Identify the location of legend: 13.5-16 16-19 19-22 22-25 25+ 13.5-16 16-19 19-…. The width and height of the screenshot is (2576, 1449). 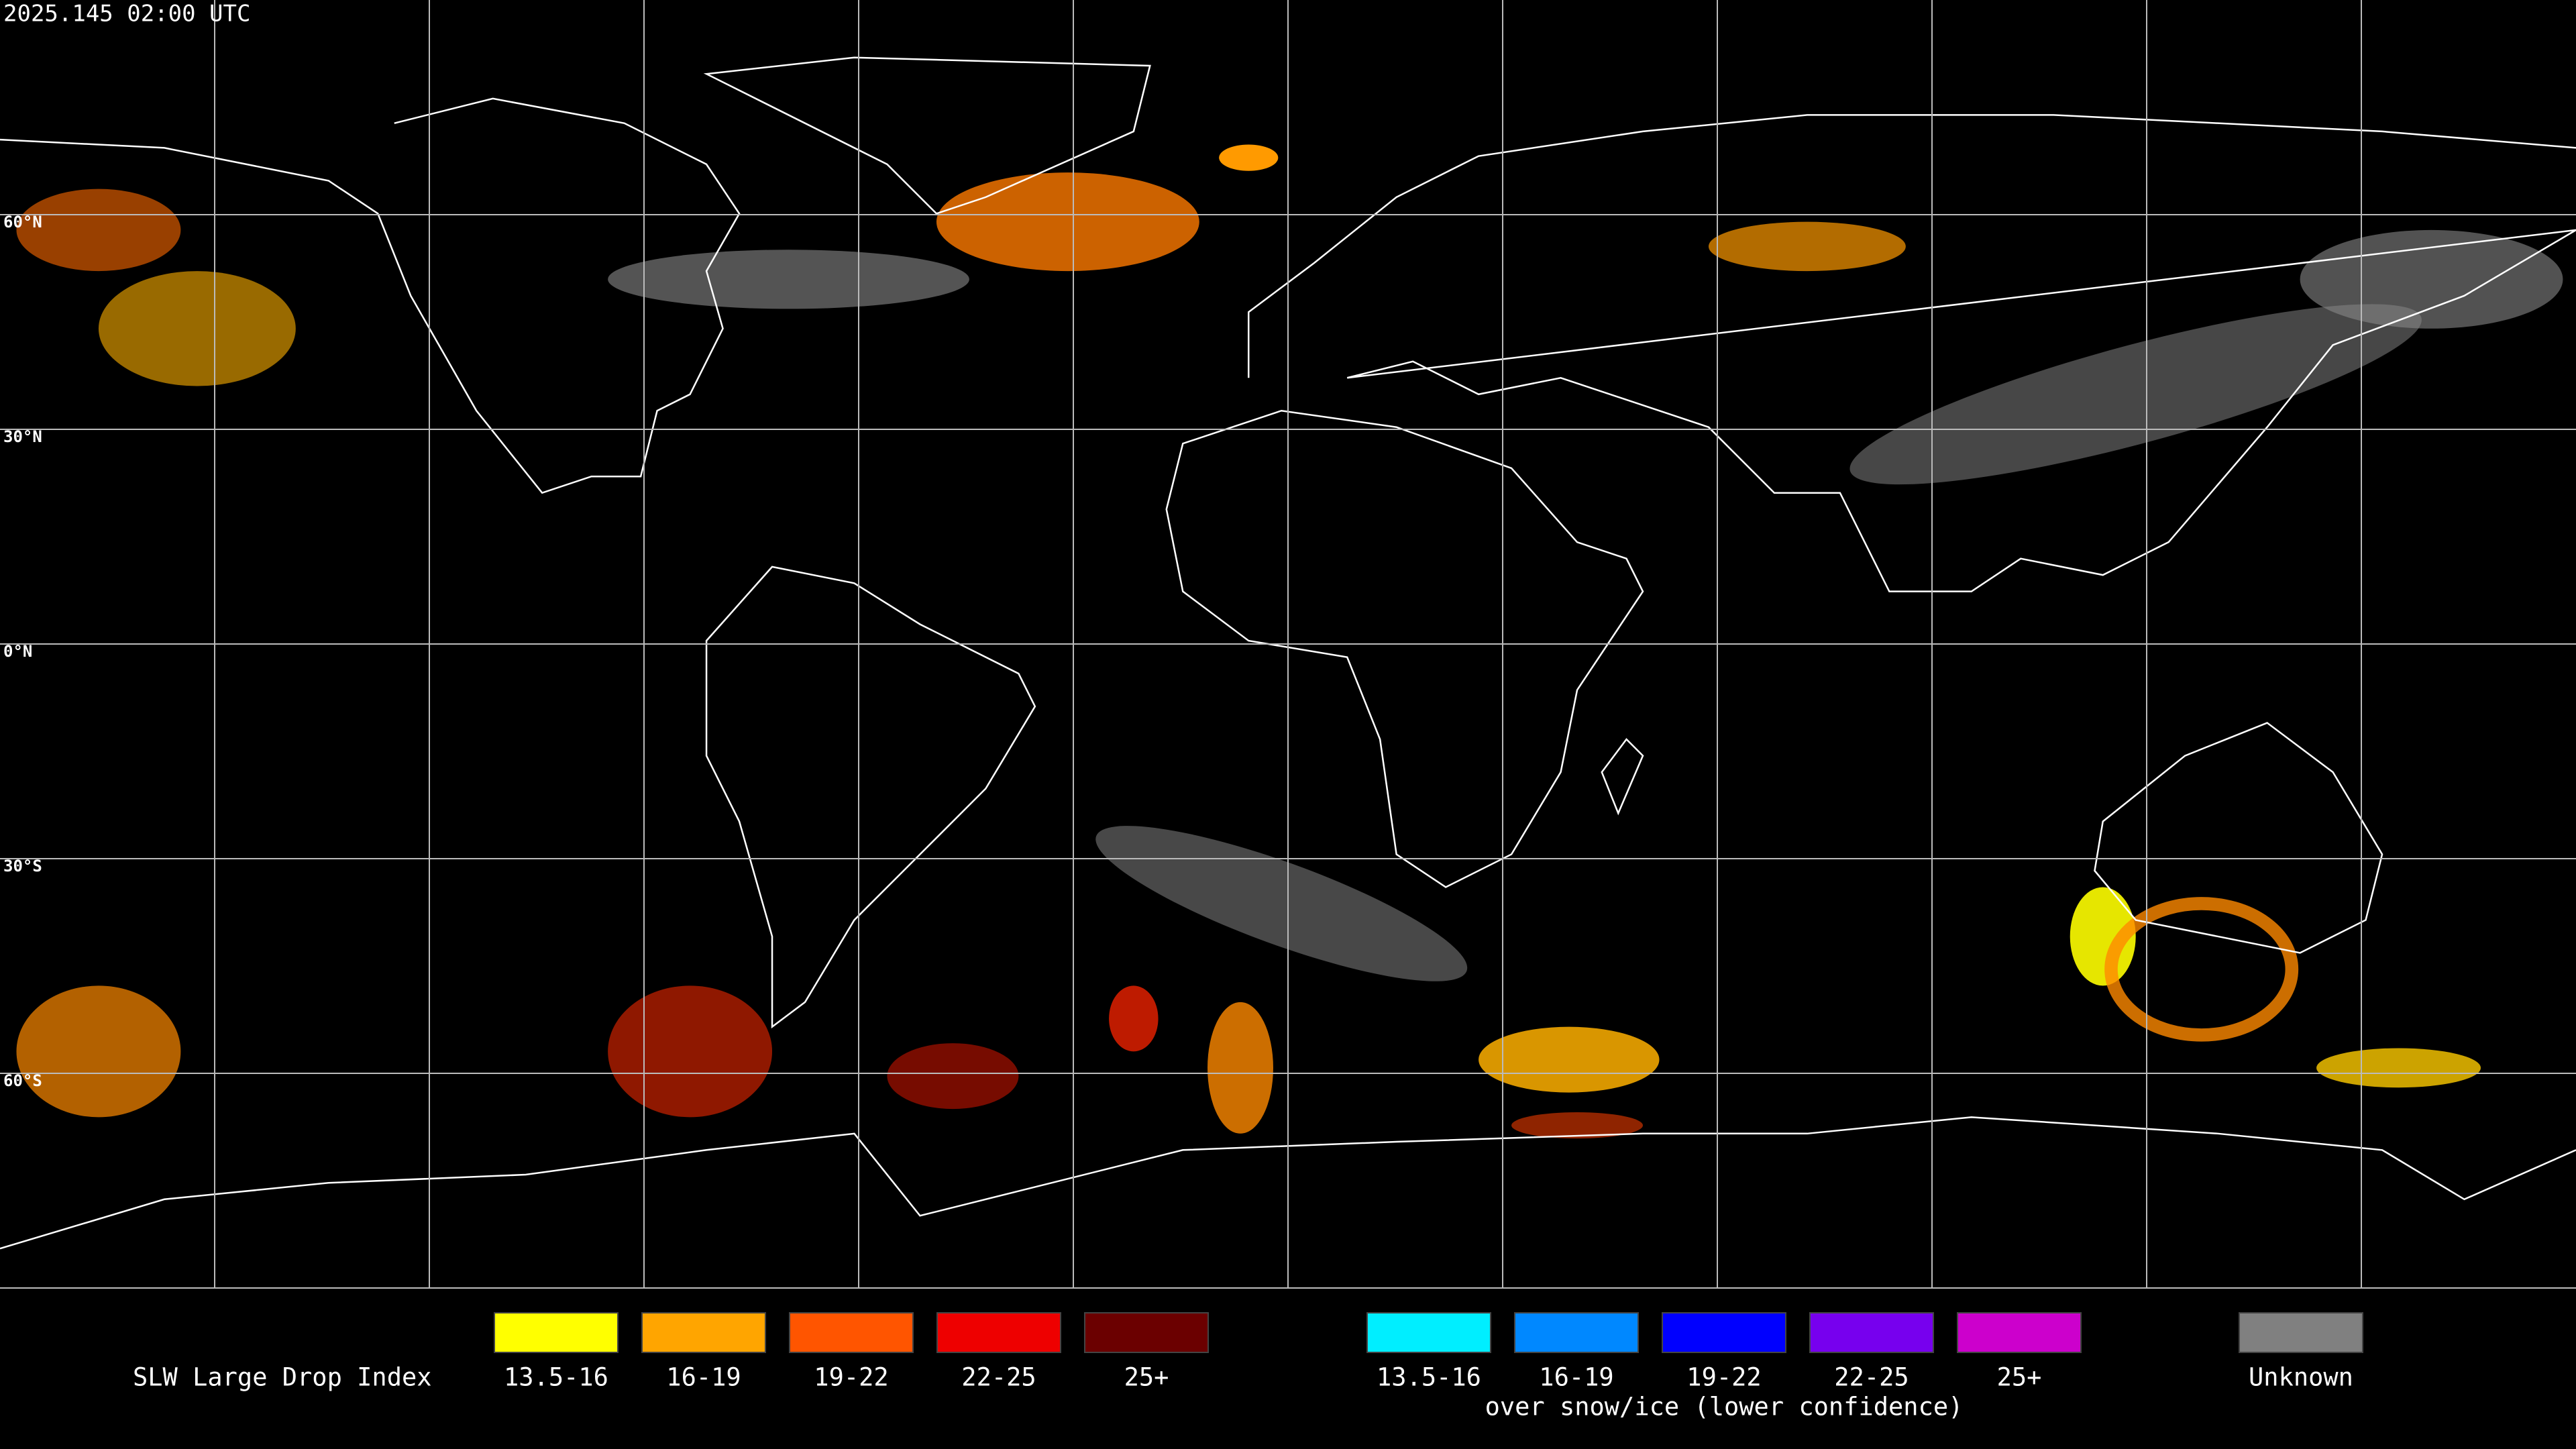
(1428, 1366).